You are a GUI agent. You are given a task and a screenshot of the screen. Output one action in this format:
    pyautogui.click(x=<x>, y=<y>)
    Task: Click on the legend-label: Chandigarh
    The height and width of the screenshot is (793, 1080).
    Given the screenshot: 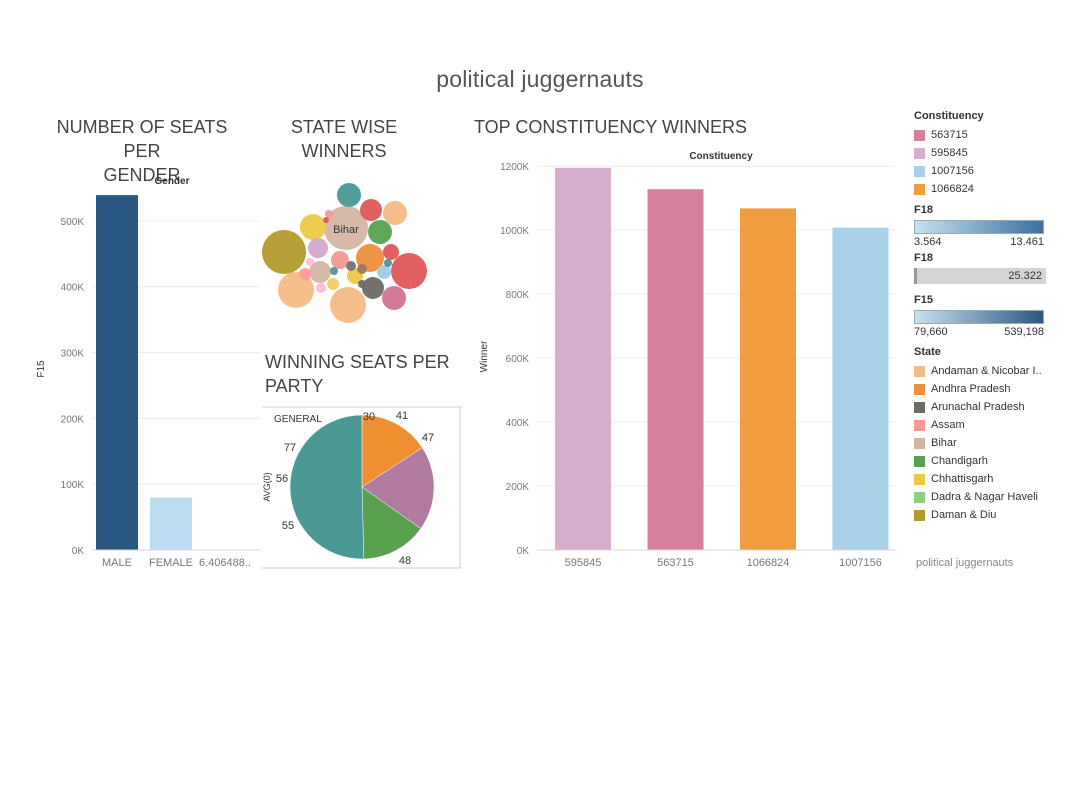 What is the action you would take?
    pyautogui.click(x=959, y=461)
    